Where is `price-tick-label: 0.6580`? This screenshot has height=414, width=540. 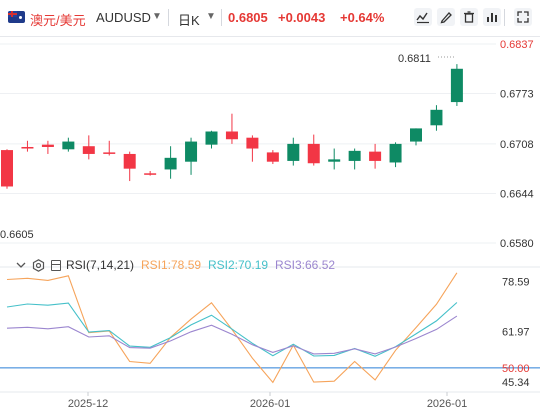 price-tick-label: 0.6580 is located at coordinates (517, 244).